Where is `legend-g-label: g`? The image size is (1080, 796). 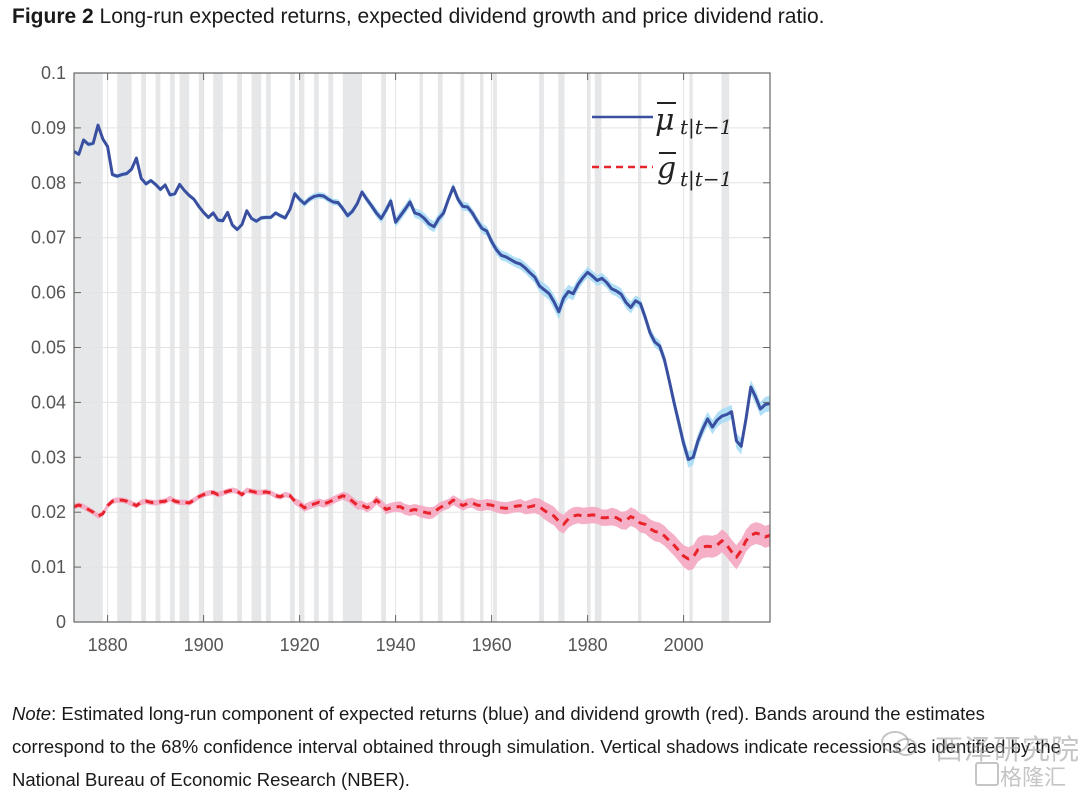 legend-g-label: g is located at coordinates (666, 168).